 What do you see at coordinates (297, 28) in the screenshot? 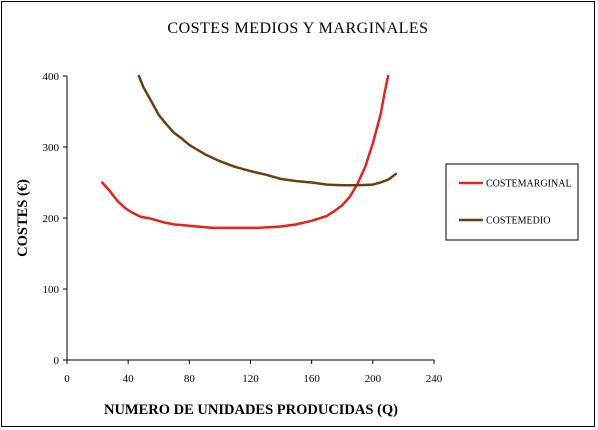
I see `chart-title: COSTES MEDIOS Y MARGINALES` at bounding box center [297, 28].